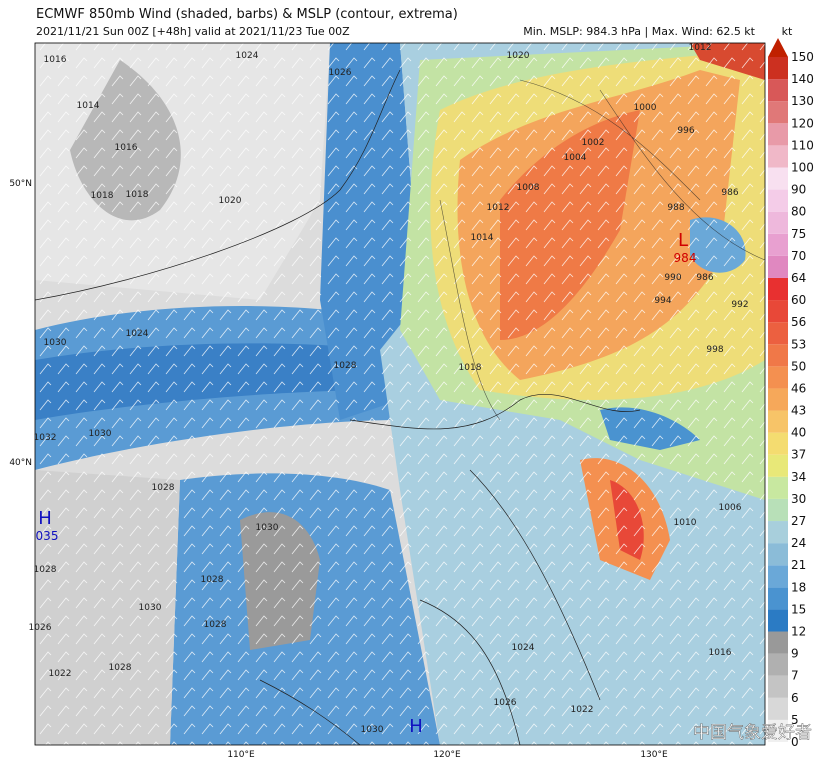 The width and height of the screenshot is (820, 769). Describe the element at coordinates (802, 101) in the screenshot. I see `colorbar-tick: 130` at that location.